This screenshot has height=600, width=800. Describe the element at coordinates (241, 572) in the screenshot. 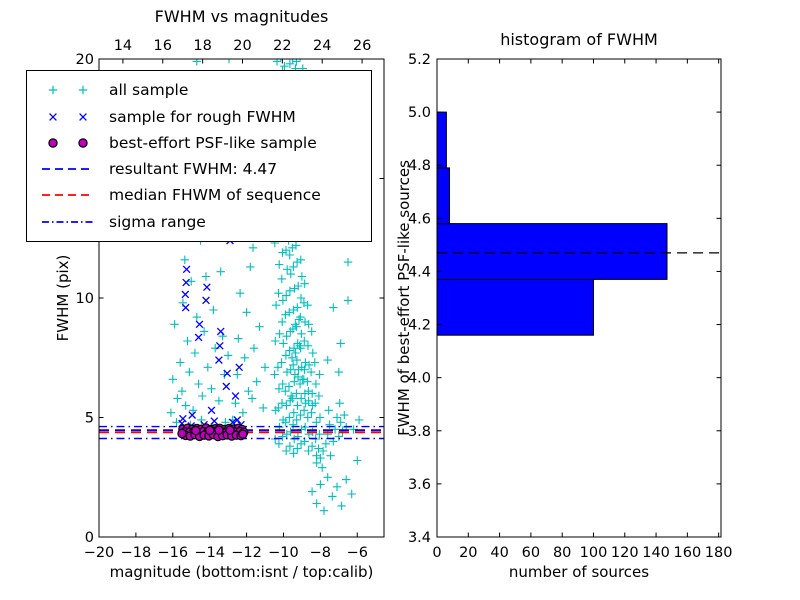

I see `left-plot-xlabel: magnitude (bottom:isnt / top:calib)` at that location.